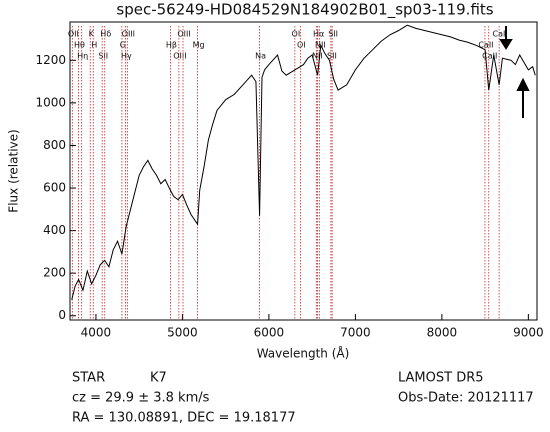 This screenshot has height=432, width=550. I want to click on spectral-line-label: Hη, so click(82, 56).